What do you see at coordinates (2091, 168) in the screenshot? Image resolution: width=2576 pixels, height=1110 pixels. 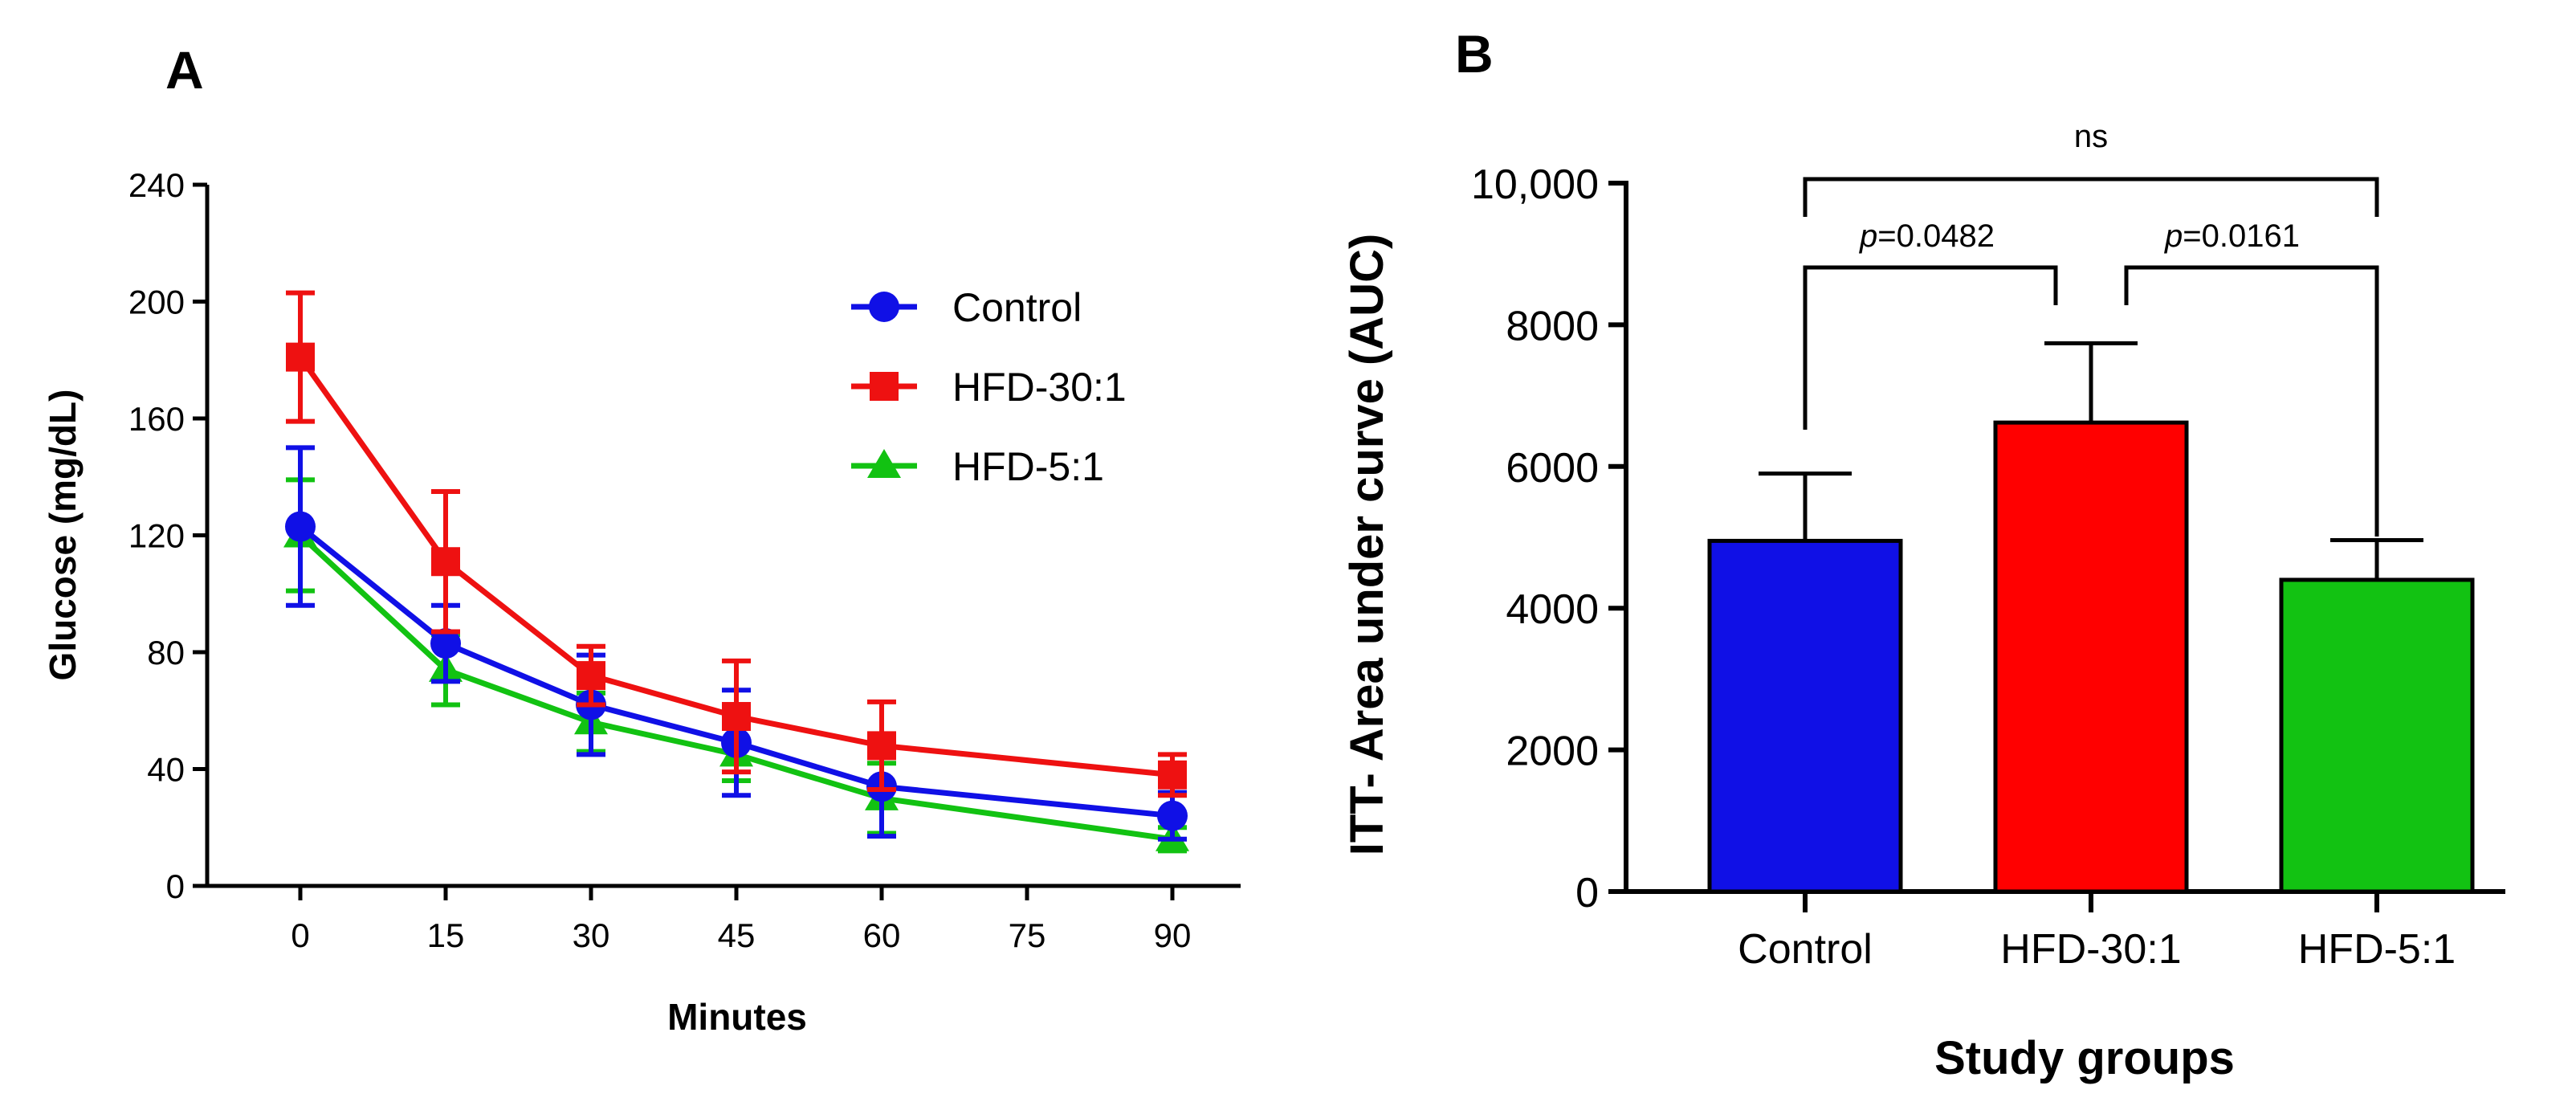 I see `significance-bracket: ns` at bounding box center [2091, 168].